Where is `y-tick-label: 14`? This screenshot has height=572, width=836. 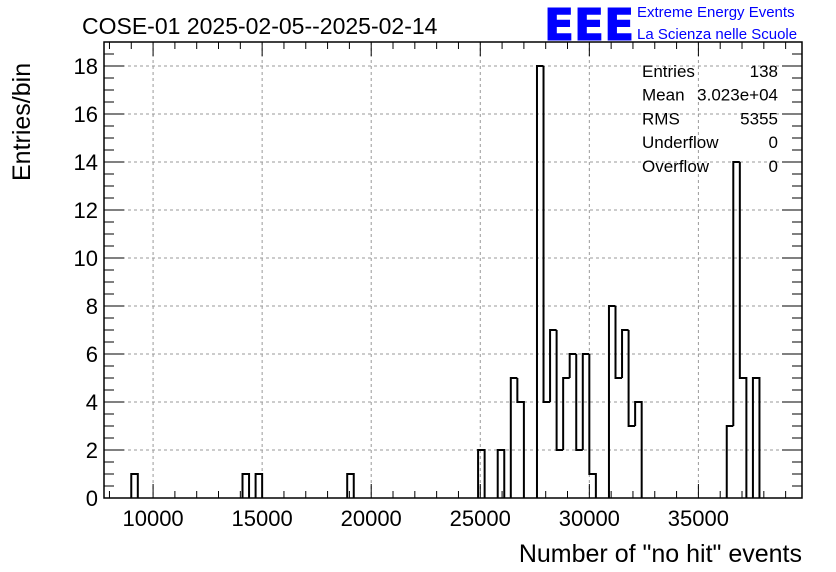
y-tick-label: 14 is located at coordinates (86, 162).